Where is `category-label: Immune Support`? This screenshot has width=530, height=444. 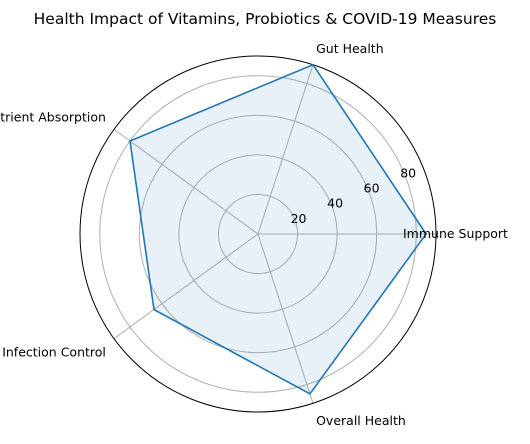
category-label: Immune Support is located at coordinates (455, 233).